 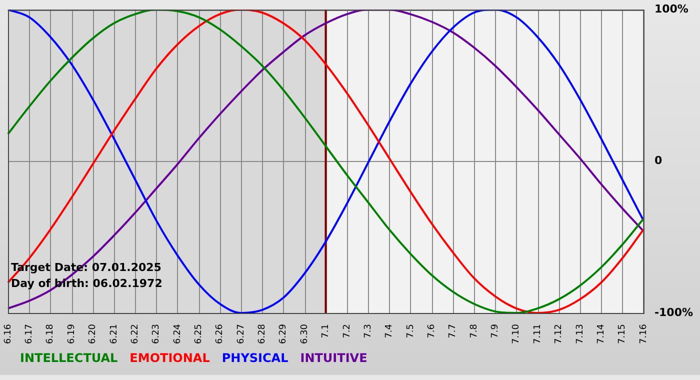 I want to click on x-tick-label: 6.27, so click(x=241, y=334).